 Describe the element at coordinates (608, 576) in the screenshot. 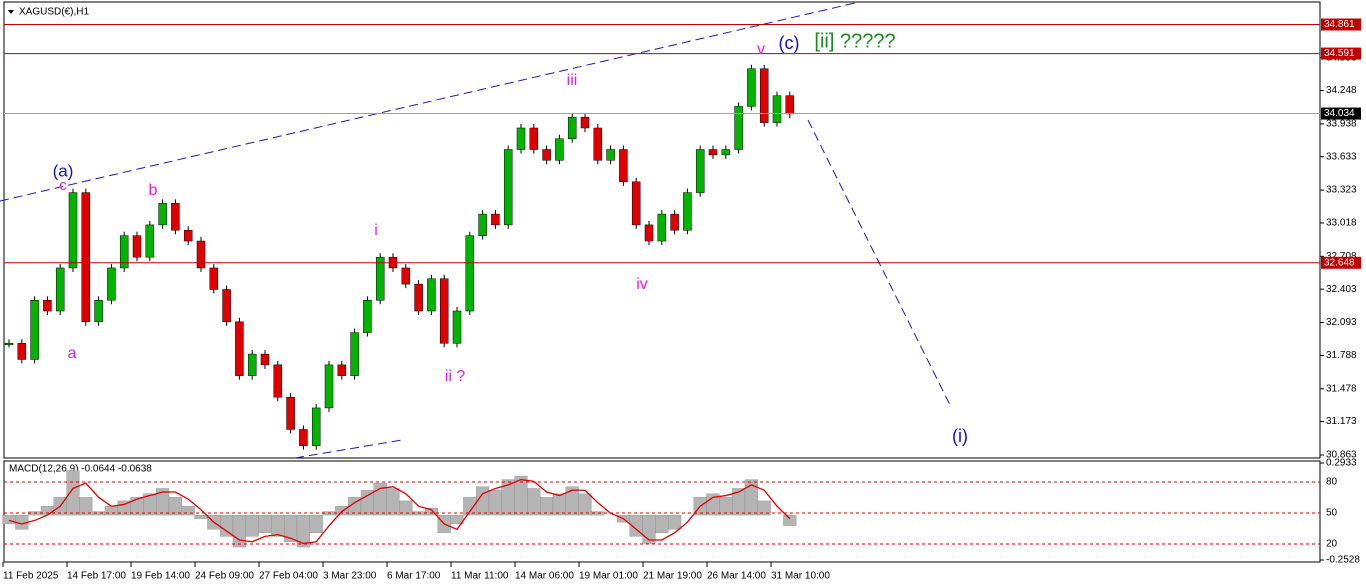

I see `x-tick-label: 19 Mar 01:00` at that location.